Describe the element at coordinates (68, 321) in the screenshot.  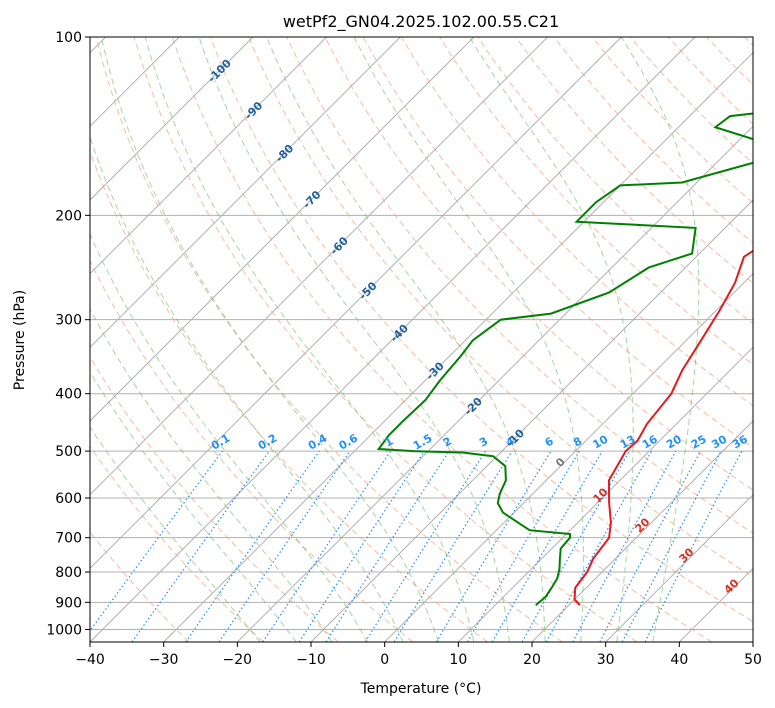
I see `y-tick-label: 300` at that location.